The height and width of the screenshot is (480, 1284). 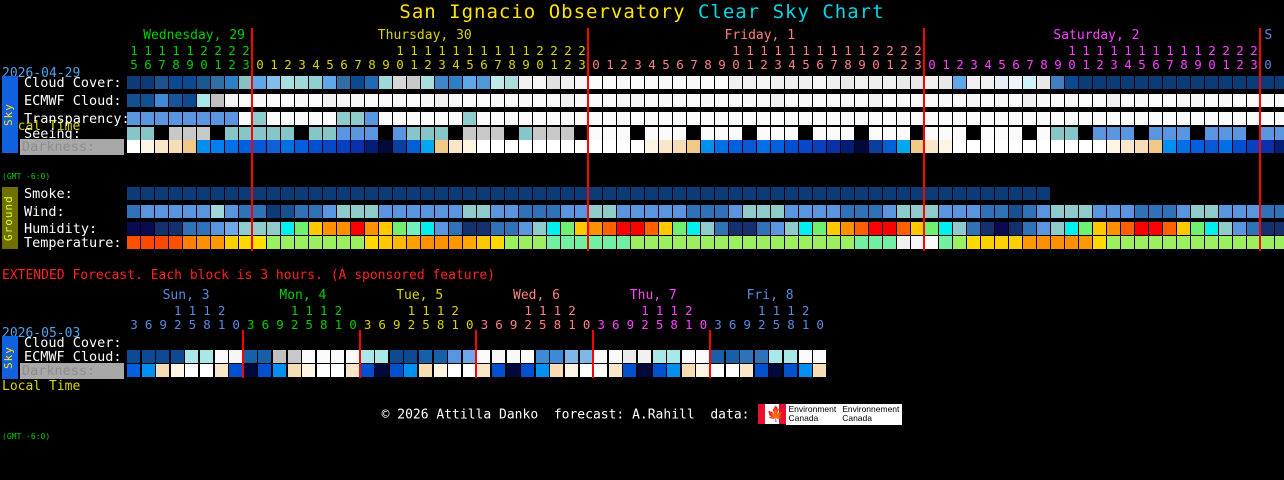 I want to click on ext-hour-units: 3, so click(x=601, y=324).